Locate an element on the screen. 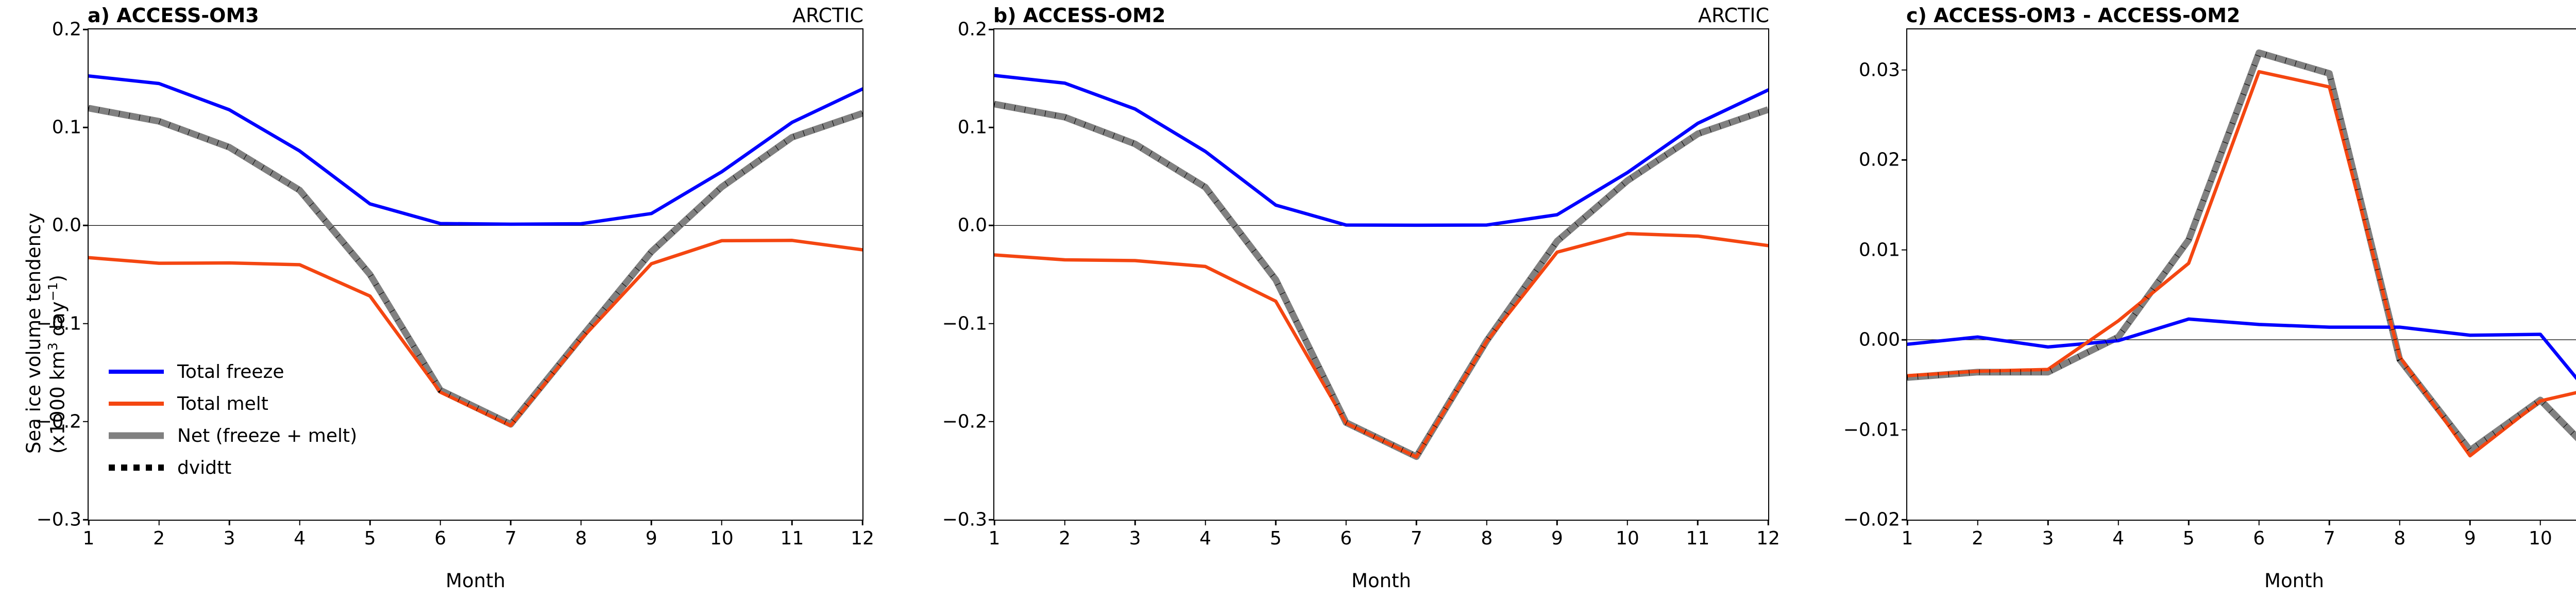 The height and width of the screenshot is (614, 2576). y-tick-label: −0.01 is located at coordinates (1871, 429).